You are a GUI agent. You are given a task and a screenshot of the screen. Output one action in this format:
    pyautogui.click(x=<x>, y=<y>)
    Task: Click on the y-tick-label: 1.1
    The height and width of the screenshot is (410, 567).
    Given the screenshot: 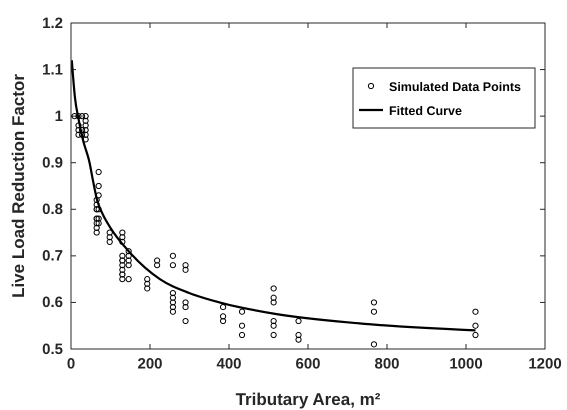 What is the action you would take?
    pyautogui.click(x=52, y=69)
    